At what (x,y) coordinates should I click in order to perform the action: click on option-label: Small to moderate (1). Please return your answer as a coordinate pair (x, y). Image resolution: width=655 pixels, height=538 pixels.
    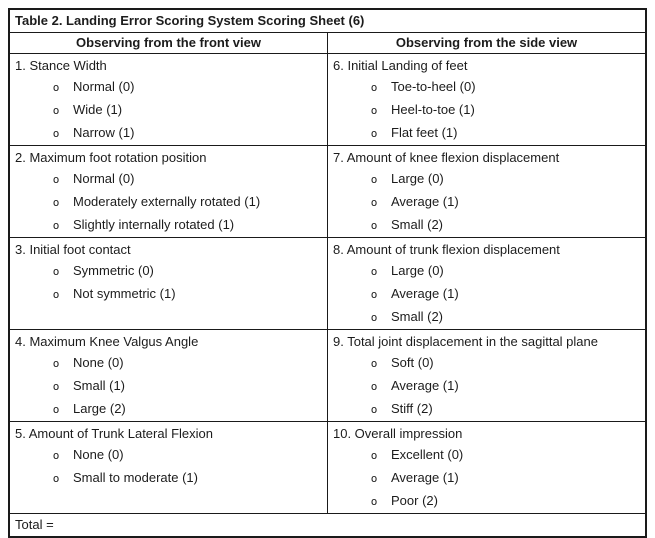
    Looking at the image, I should click on (135, 477).